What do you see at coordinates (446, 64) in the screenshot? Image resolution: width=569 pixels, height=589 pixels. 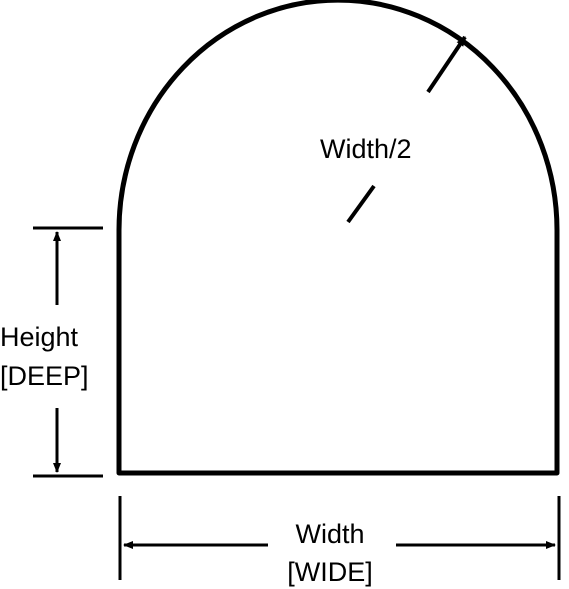 I see `radius-leader-upper` at bounding box center [446, 64].